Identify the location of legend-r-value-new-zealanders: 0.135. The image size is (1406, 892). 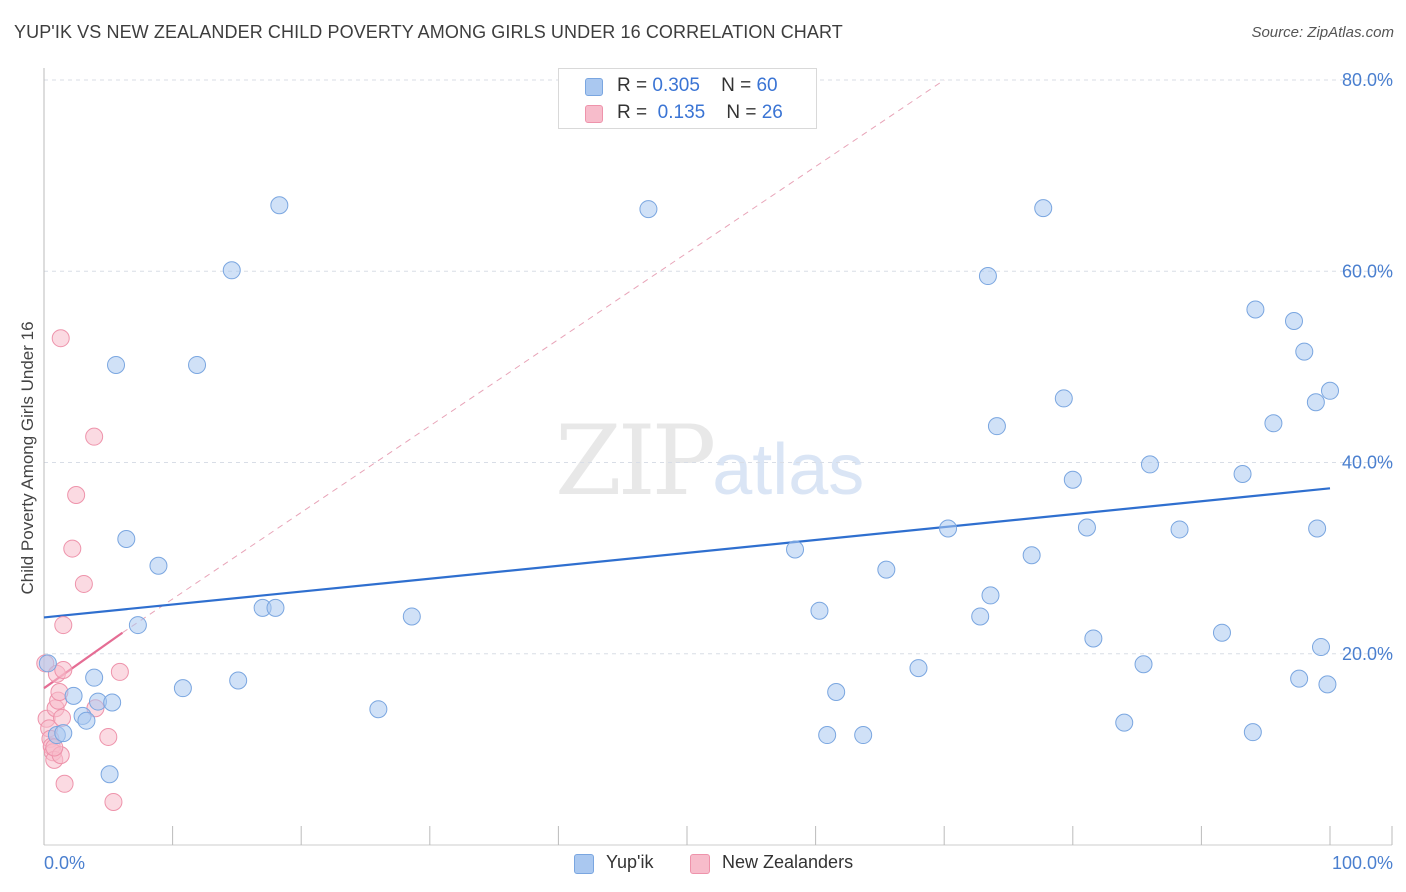
(681, 112).